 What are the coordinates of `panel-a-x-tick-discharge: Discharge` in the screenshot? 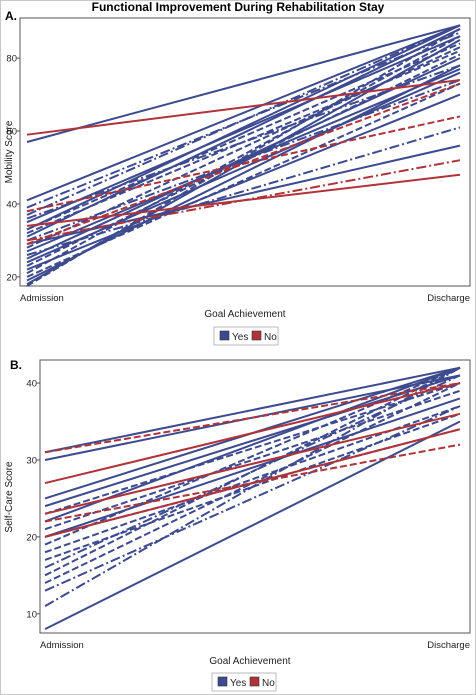 It's located at (448, 298).